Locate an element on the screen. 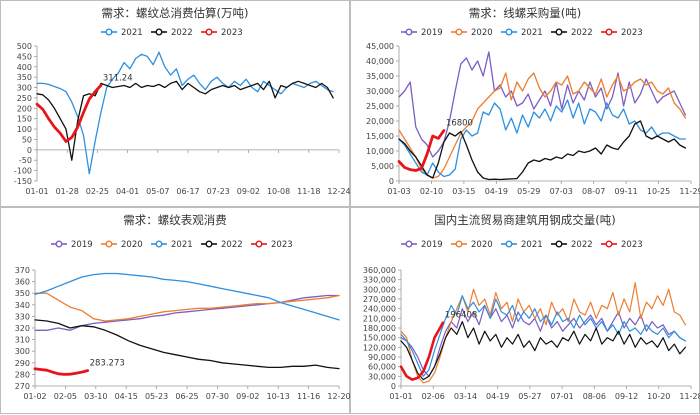 The image size is (700, 415). x-tick-label: 07-23 is located at coordinates (218, 191).